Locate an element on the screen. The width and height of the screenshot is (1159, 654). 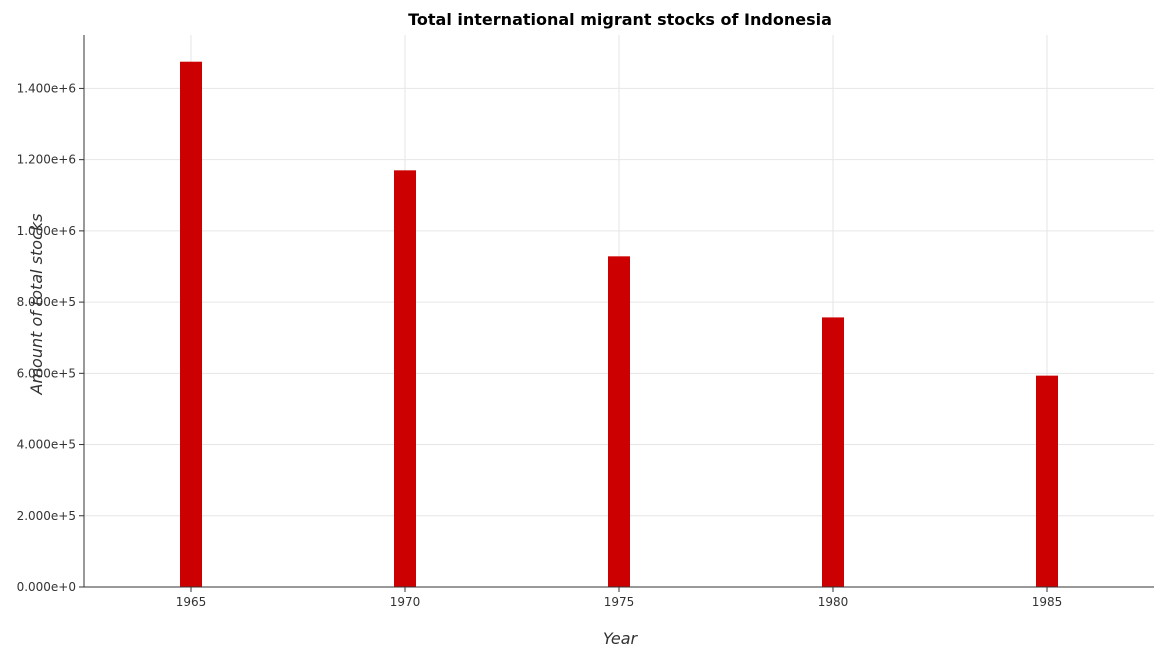
y-axis-label: Amount of total stocks is located at coordinates (36, 305).